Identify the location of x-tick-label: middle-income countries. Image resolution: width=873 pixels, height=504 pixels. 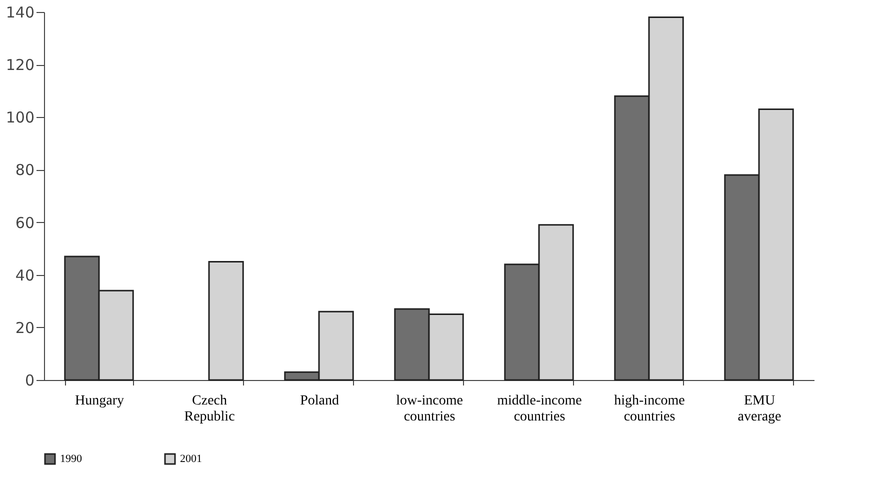
(539, 409).